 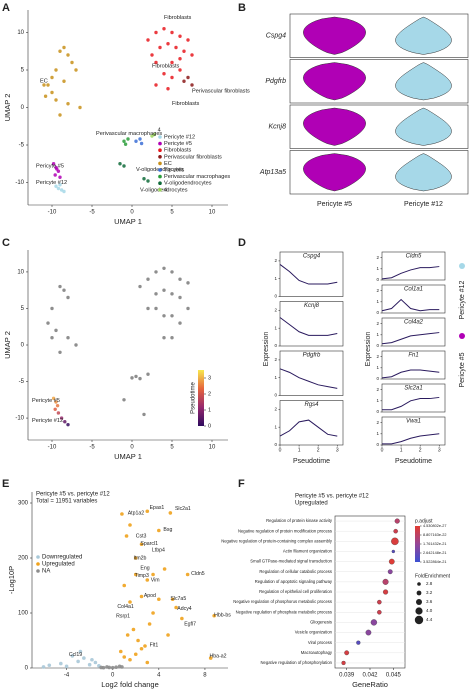 I want to click on category-label: Regulation of protein kinase activity, so click(x=299, y=520).